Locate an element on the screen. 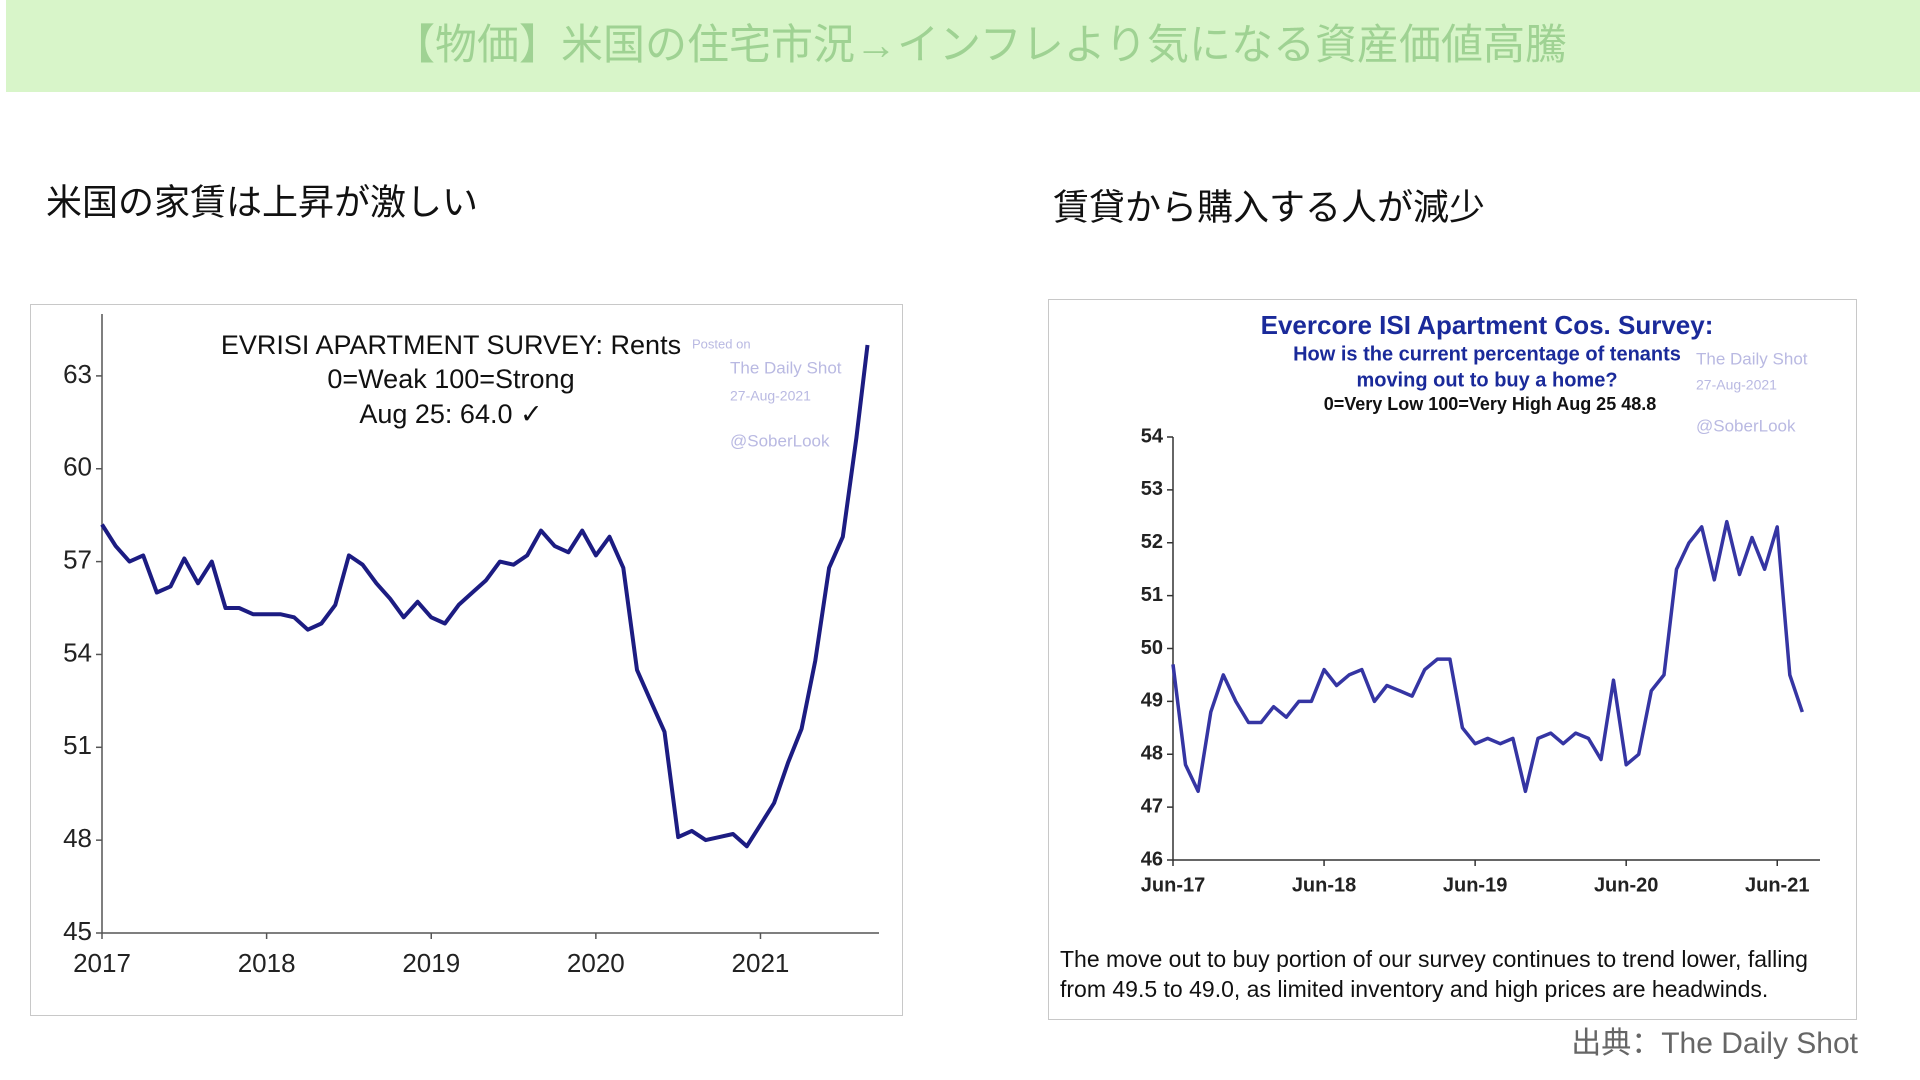 This screenshot has width=1920, height=1080. x-tick-label: Jun-21 is located at coordinates (1777, 885).